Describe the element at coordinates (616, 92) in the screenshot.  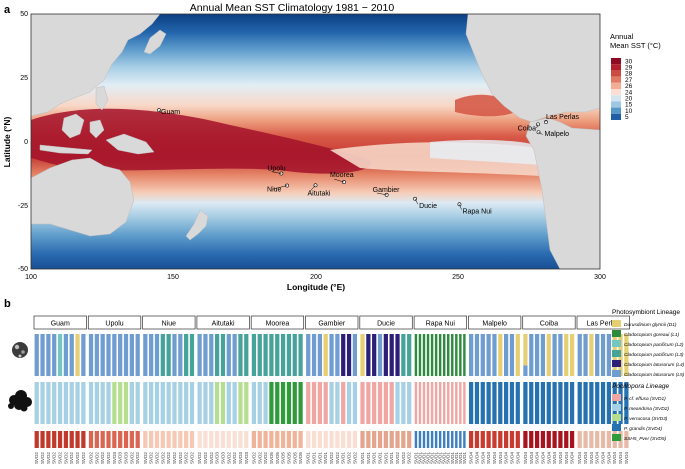
I see `sst-legend-swatch` at that location.